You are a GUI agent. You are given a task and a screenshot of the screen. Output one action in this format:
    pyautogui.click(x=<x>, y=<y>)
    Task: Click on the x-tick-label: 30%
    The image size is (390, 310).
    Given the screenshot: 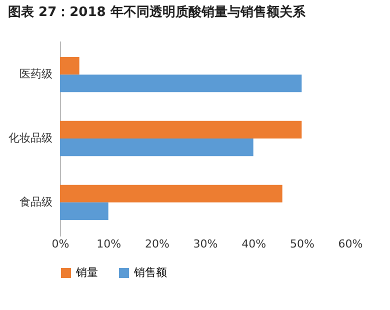 What is the action you would take?
    pyautogui.click(x=205, y=244)
    